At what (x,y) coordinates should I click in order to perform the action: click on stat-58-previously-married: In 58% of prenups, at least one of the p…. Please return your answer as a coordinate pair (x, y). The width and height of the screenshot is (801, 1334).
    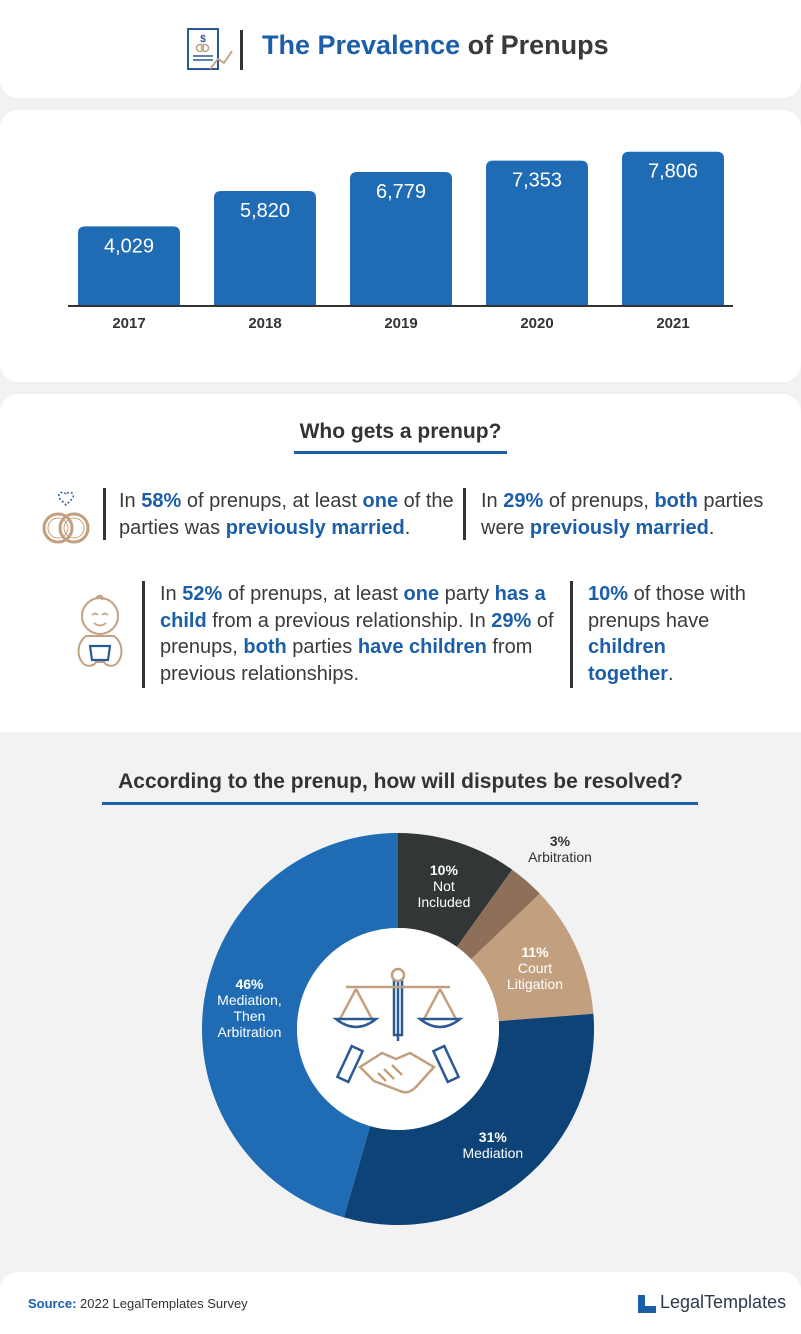
    Looking at the image, I should click on (286, 514).